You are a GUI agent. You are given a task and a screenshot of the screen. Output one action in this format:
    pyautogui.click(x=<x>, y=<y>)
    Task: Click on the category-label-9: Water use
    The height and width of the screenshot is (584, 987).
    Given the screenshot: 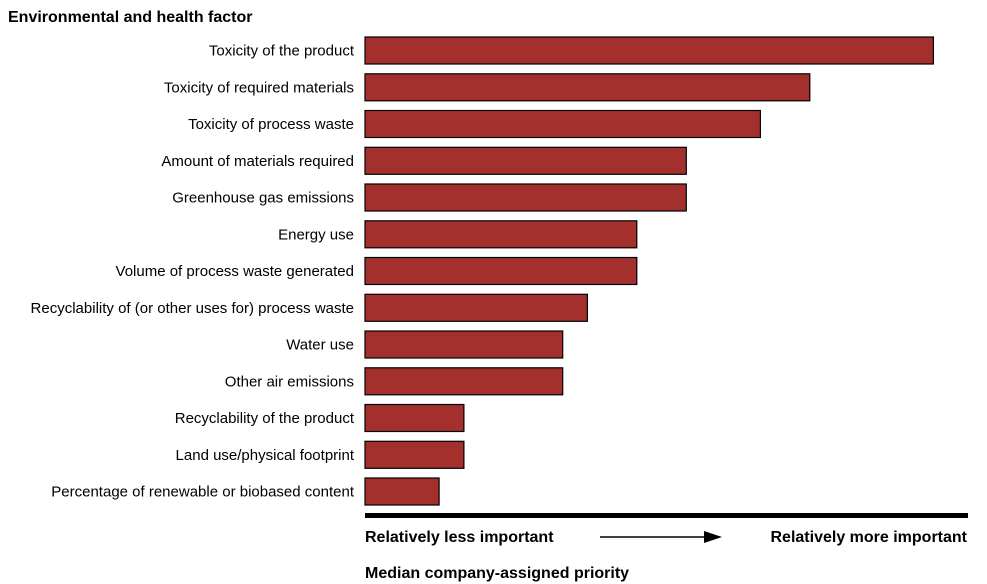 What is the action you would take?
    pyautogui.click(x=320, y=345)
    